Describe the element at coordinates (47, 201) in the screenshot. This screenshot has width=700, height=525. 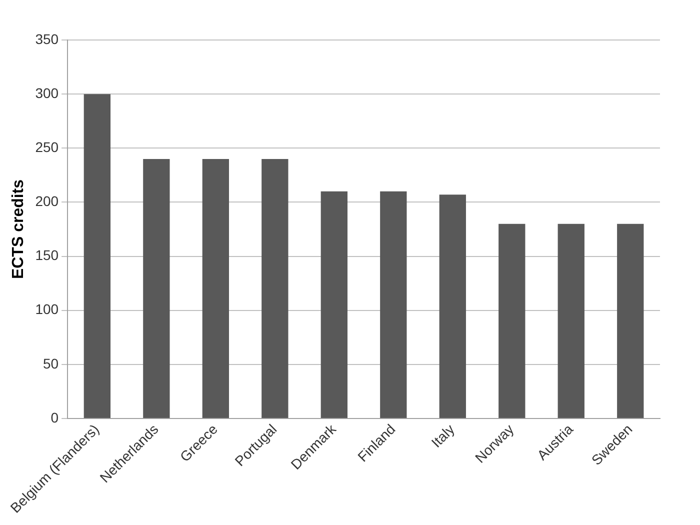
I see `y-tick-label: 200` at that location.